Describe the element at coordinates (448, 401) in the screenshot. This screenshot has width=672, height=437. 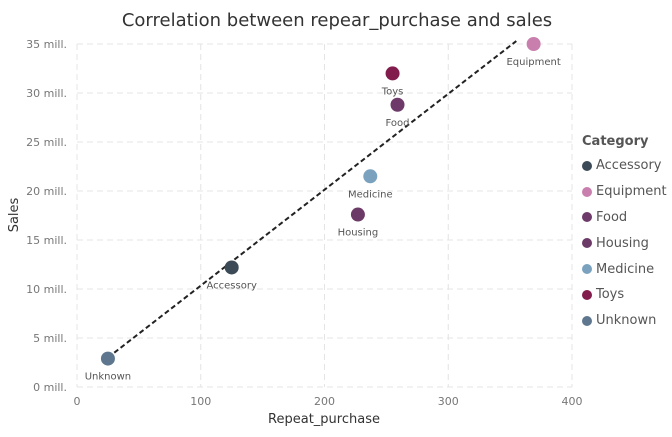
I see `x-tick-label: 300` at that location.